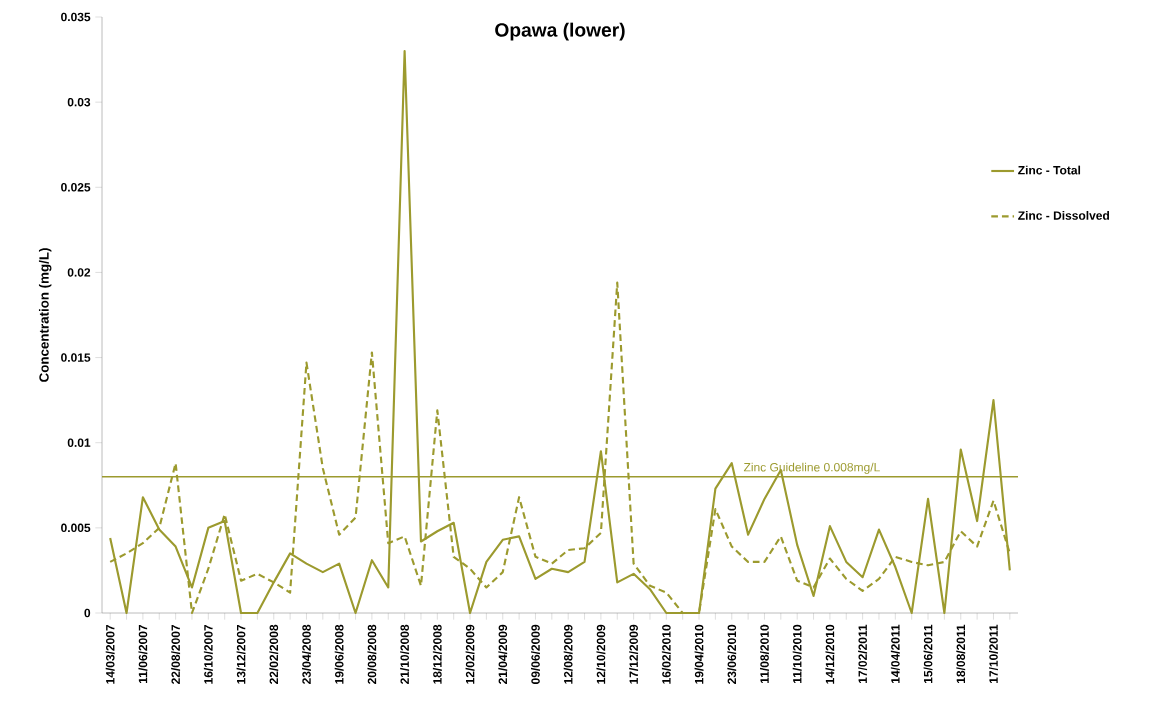 Image resolution: width=1170 pixels, height=718 pixels. I want to click on y-axis-title: Concentration (mg/L), so click(45, 315).